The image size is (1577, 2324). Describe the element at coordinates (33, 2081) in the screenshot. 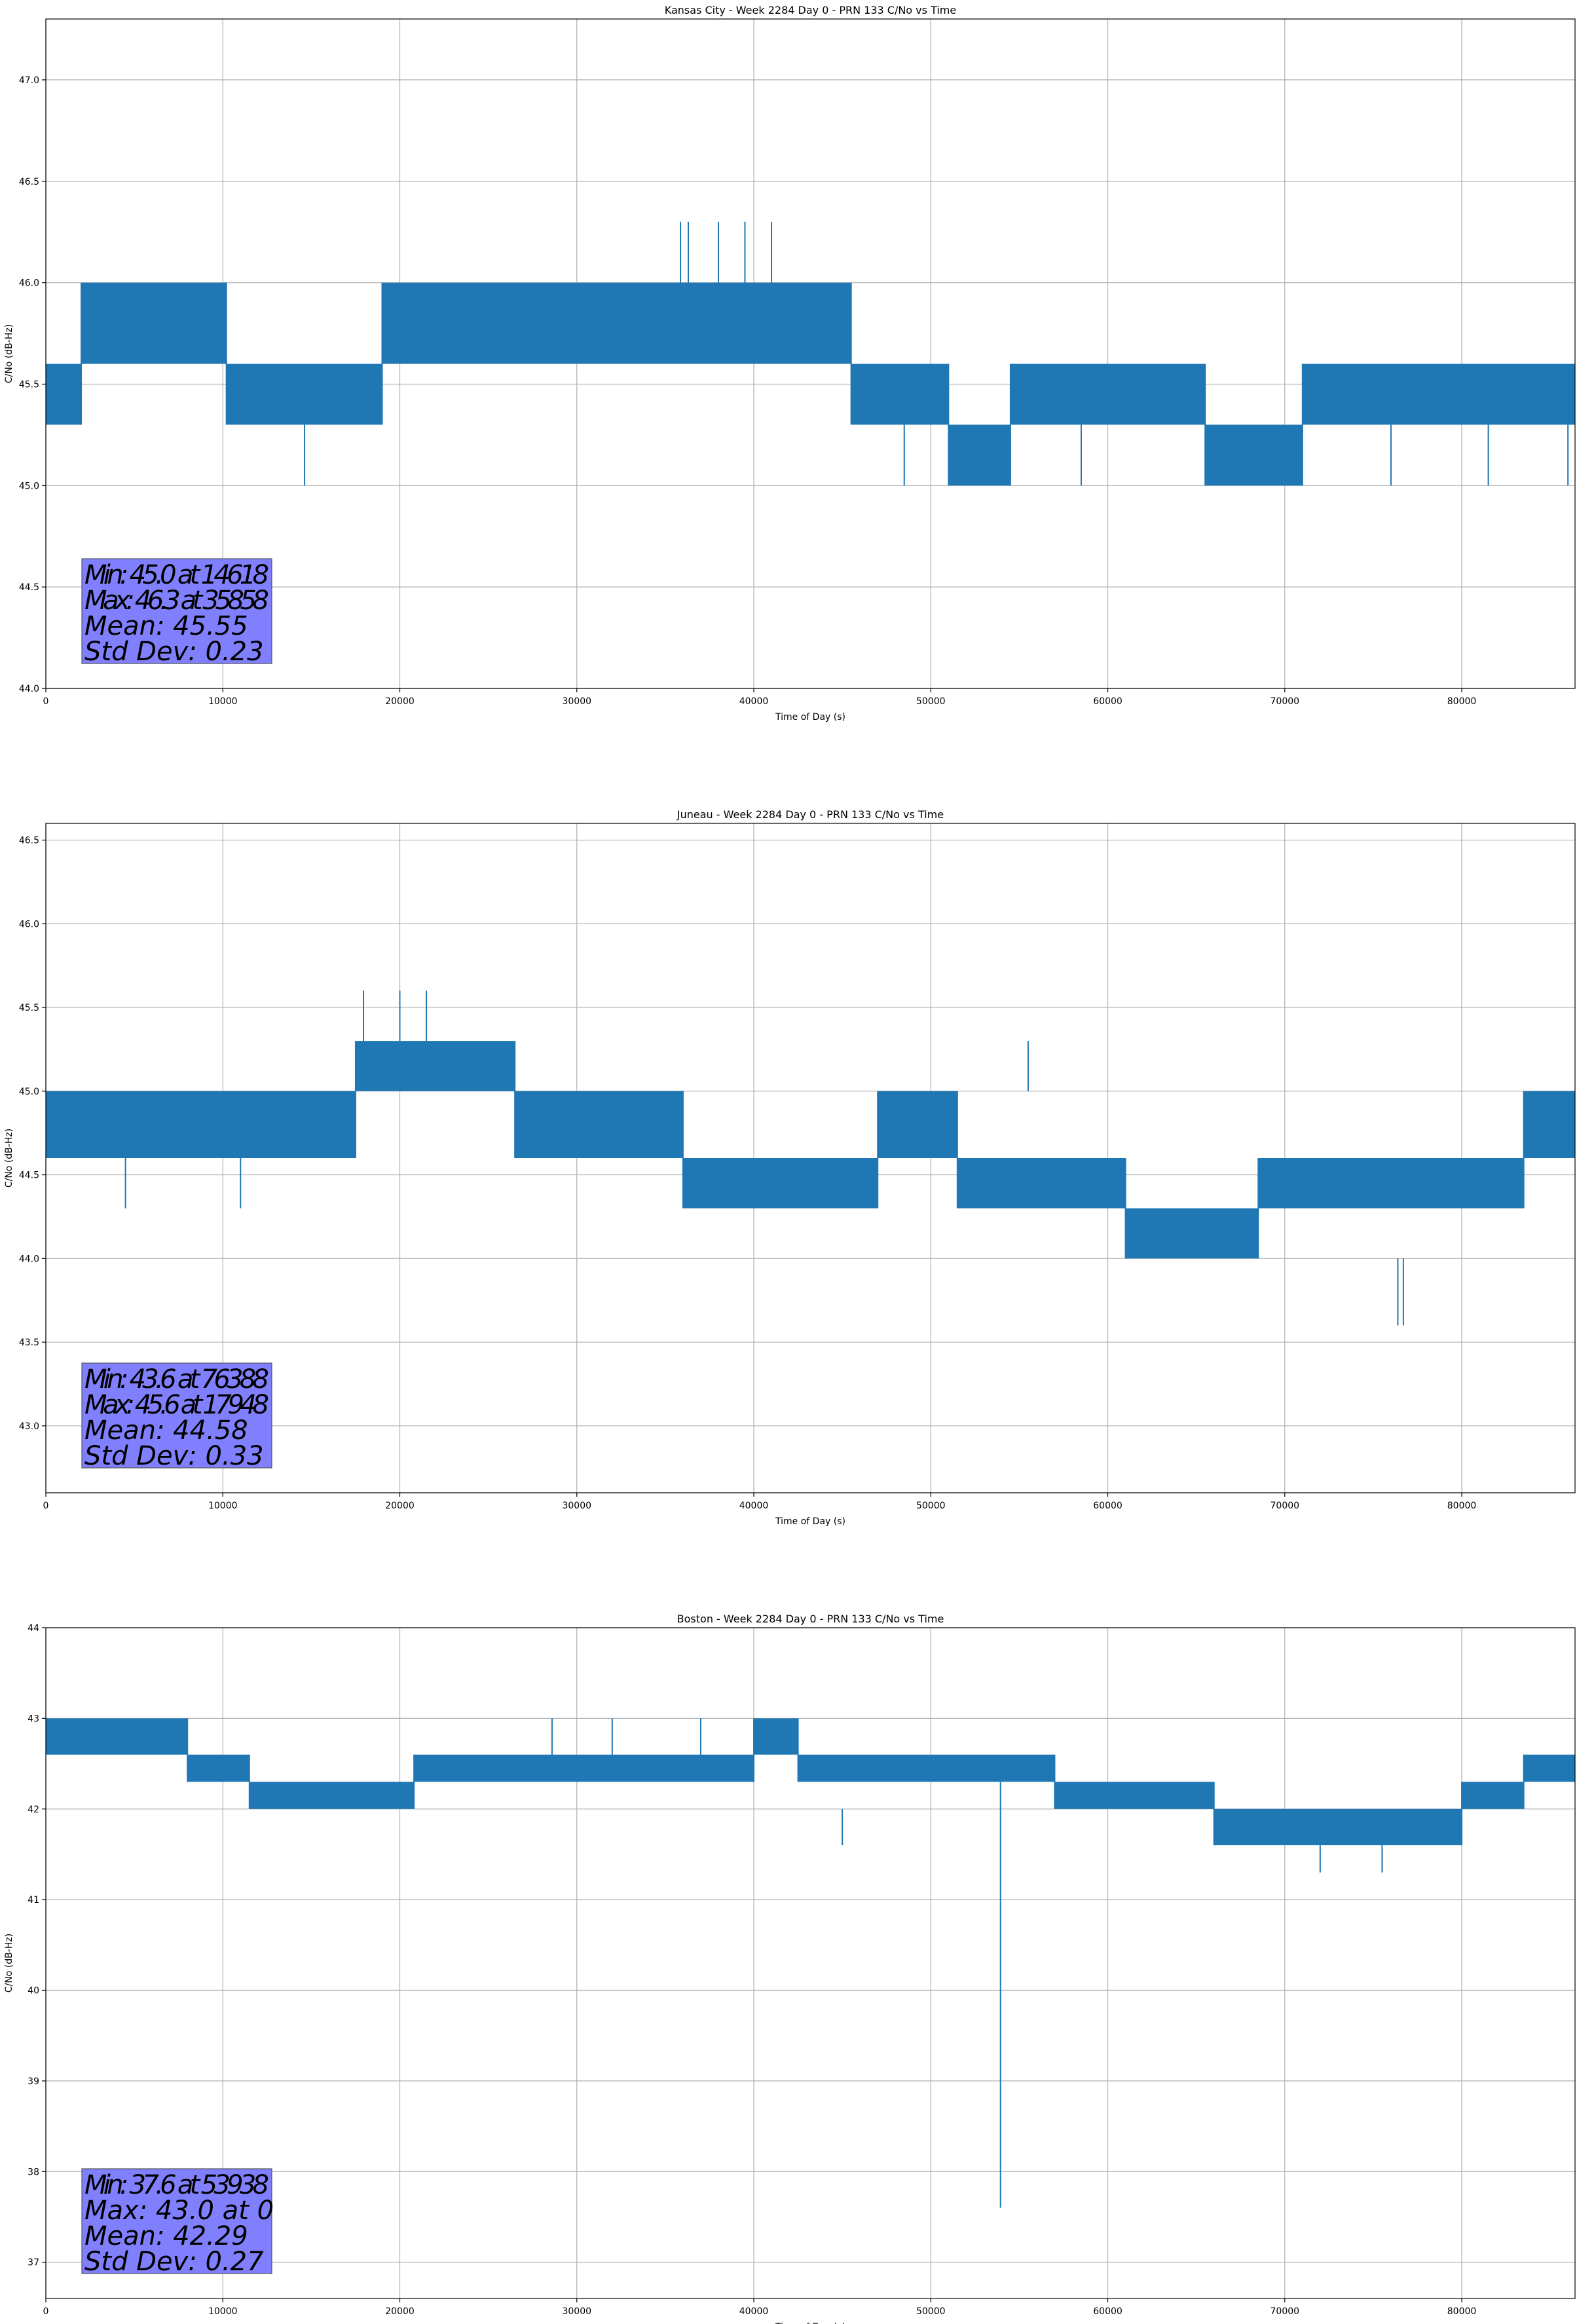

I see `chart-3-ytick-label-2: 39` at that location.